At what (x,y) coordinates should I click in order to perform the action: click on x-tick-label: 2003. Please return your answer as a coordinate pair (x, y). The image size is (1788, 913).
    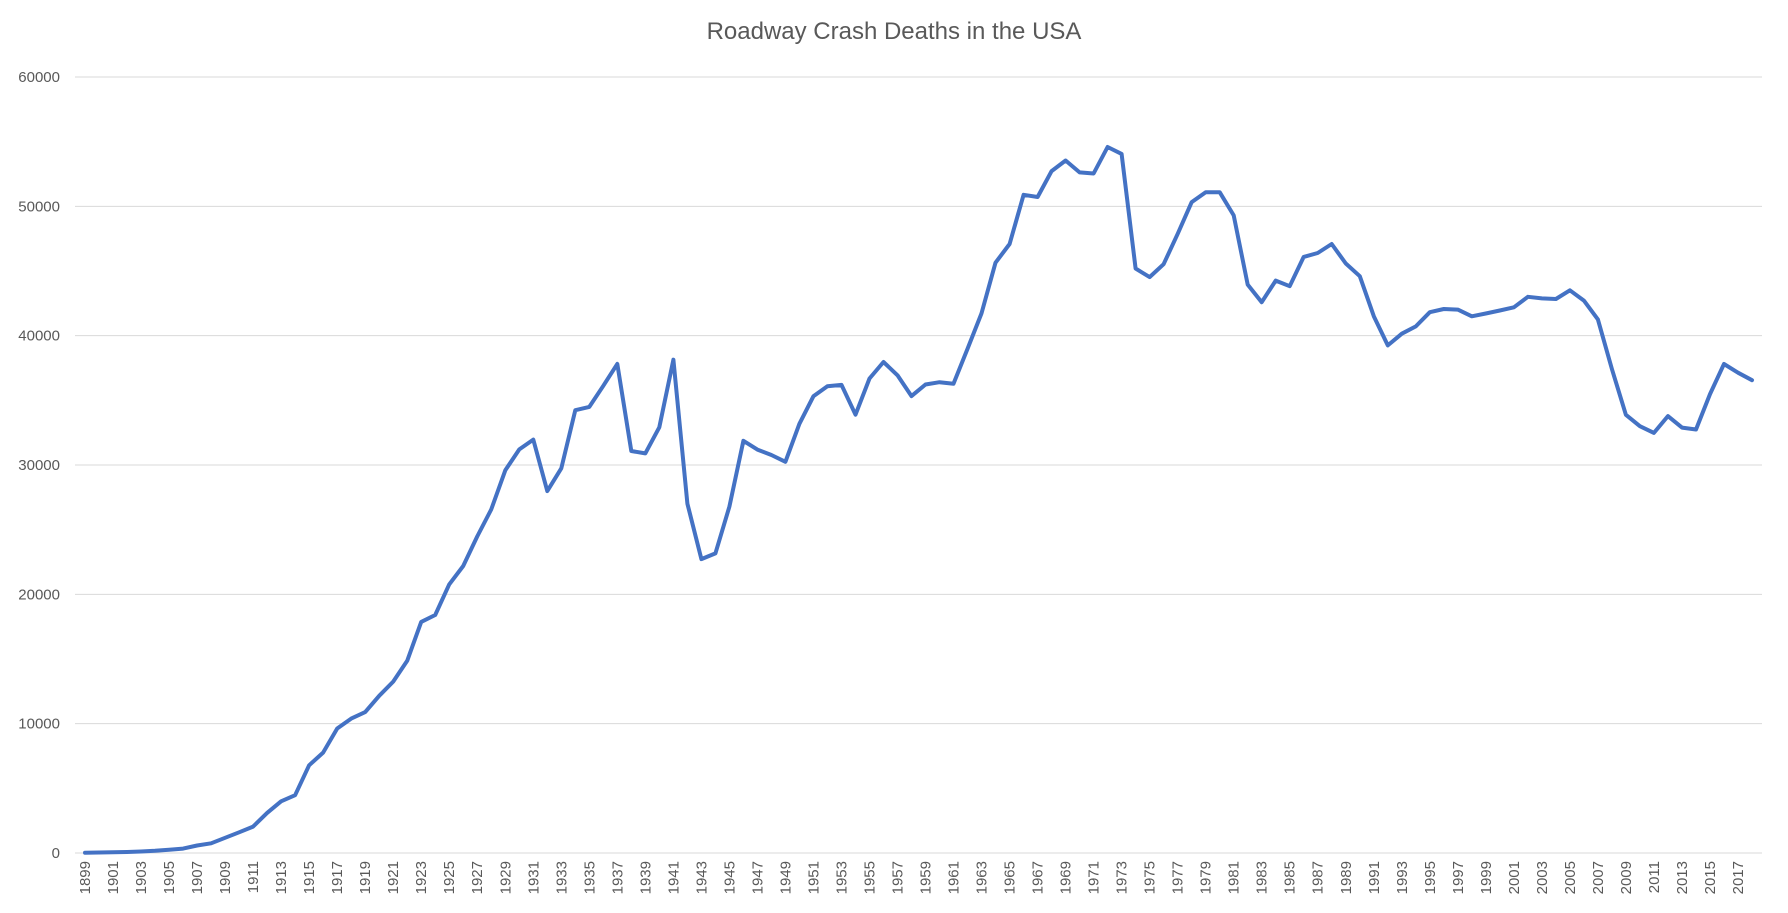
    Looking at the image, I should click on (1542, 877).